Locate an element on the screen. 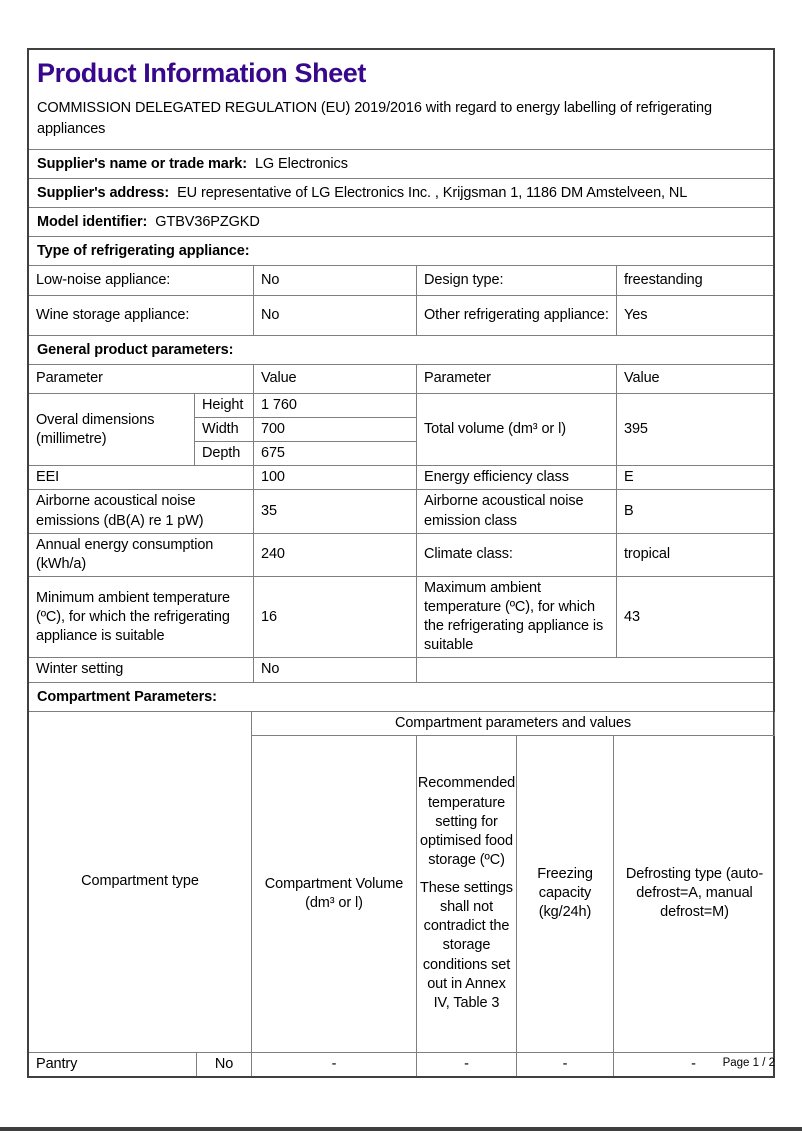 This screenshot has height=1134, width=802. dimensions-subtable: Height 1 760 Width 700 Depth 675 is located at coordinates (306, 429).